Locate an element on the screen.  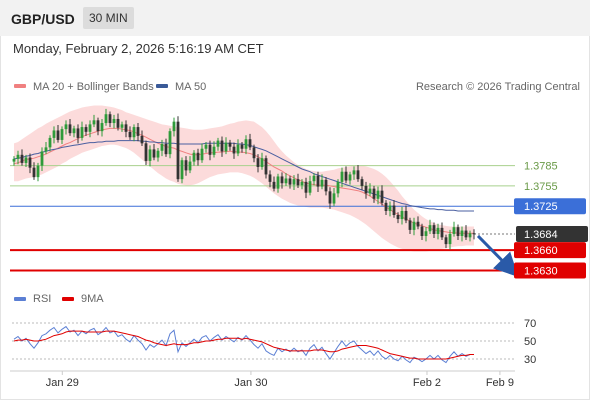
rsi-tick-label: 30 is located at coordinates (530, 360).